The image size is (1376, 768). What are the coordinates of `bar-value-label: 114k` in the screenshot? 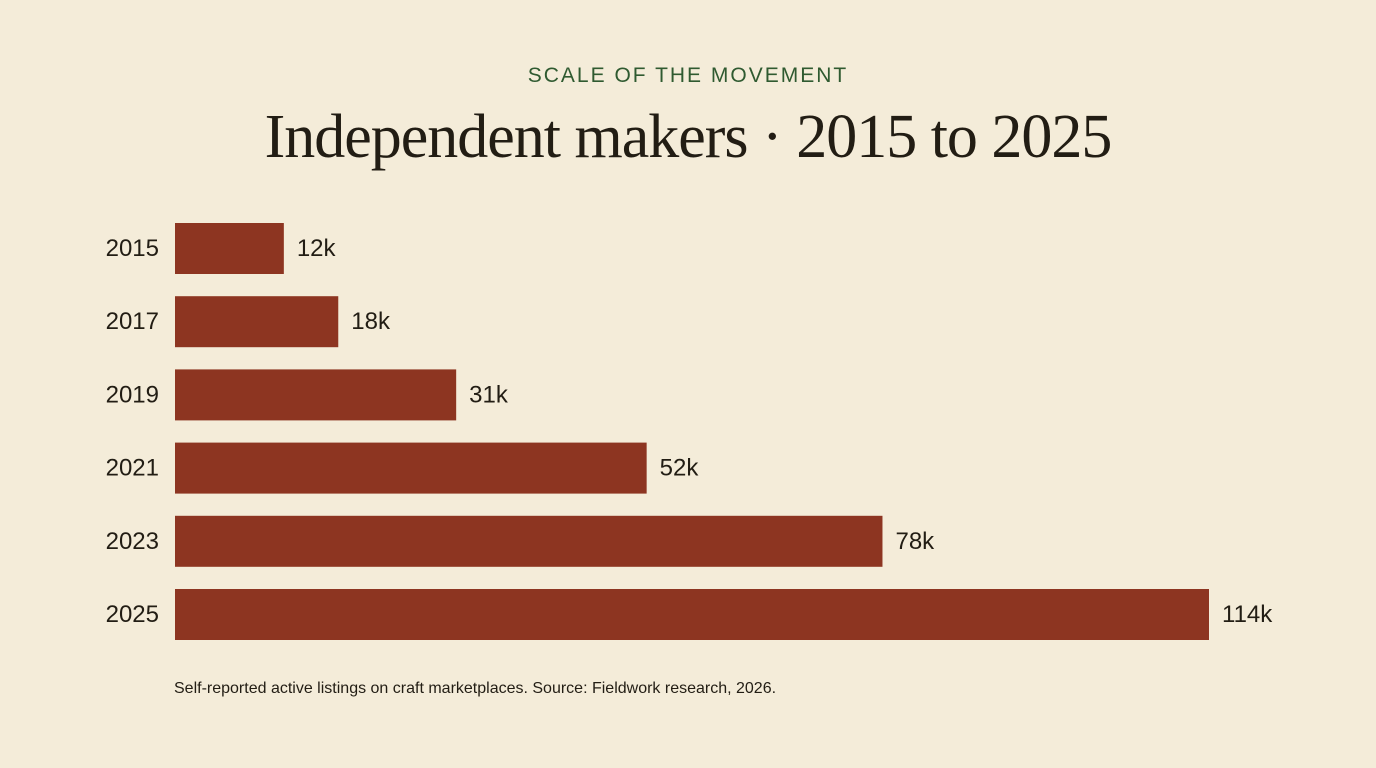 It's located at (1247, 614).